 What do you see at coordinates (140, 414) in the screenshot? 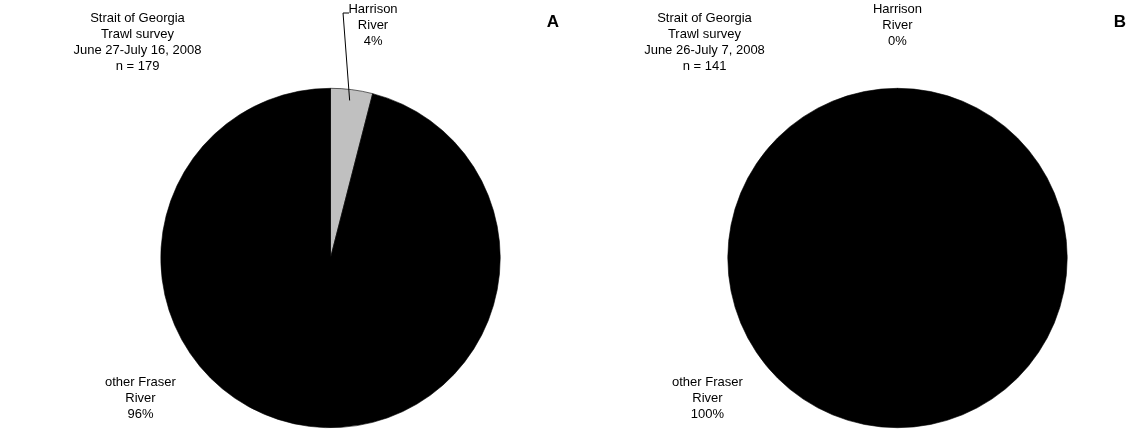
I see `data-label: 96%` at bounding box center [140, 414].